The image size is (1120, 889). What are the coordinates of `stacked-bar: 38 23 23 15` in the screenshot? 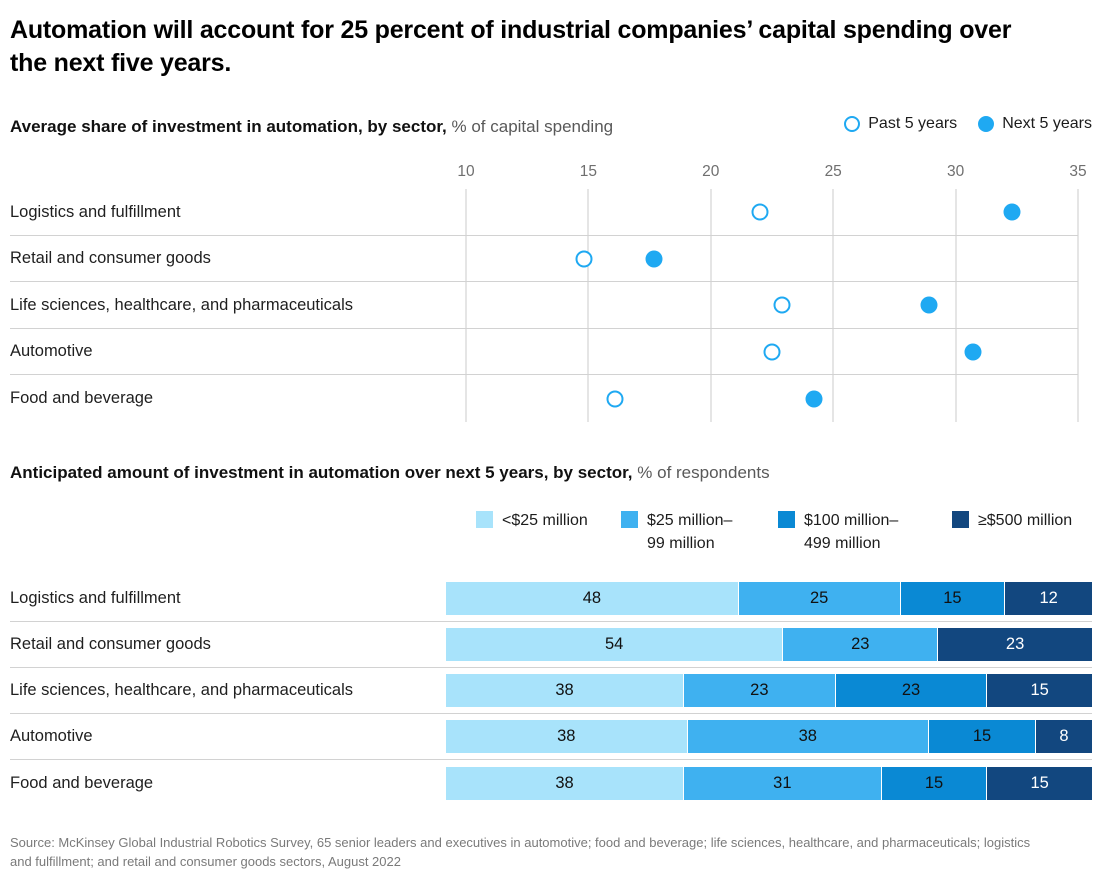 It's located at (769, 691).